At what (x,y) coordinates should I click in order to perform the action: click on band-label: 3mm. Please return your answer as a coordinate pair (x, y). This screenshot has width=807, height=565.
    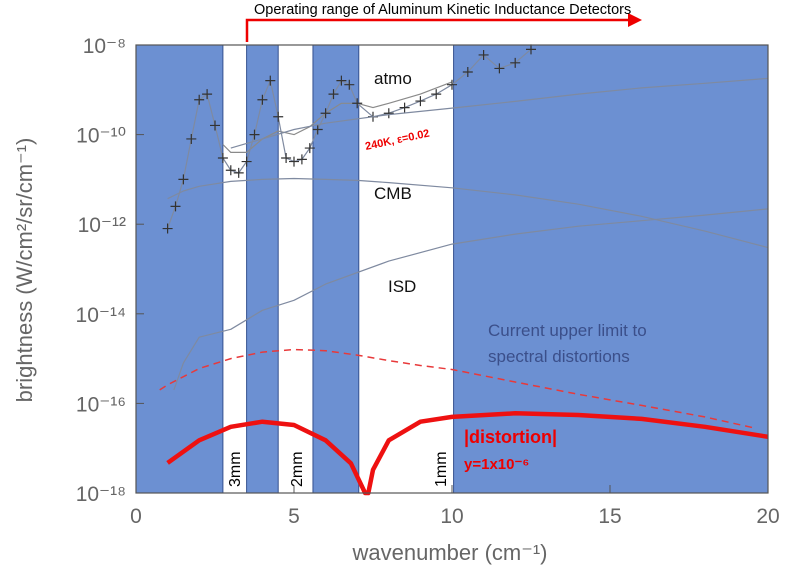
    Looking at the image, I should click on (235, 469).